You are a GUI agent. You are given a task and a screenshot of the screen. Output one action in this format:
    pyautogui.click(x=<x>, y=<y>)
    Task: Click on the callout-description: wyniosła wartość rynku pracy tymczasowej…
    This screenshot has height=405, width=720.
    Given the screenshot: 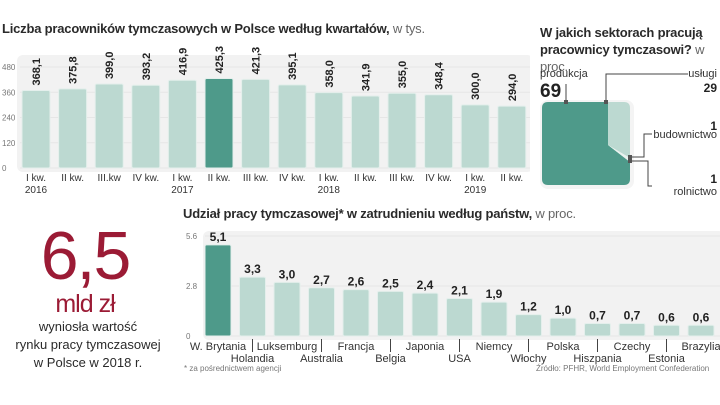 What is the action you would take?
    pyautogui.click(x=88, y=345)
    